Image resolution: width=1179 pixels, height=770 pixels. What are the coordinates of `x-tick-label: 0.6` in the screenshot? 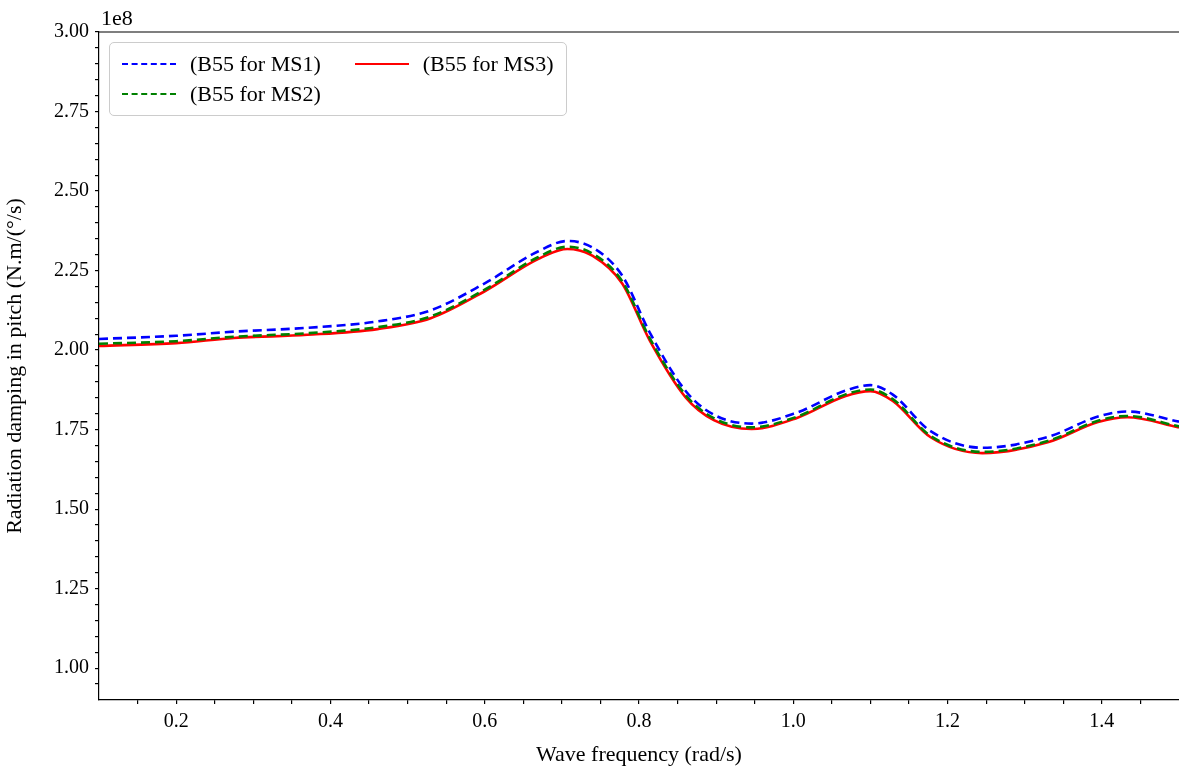 It's located at (485, 720).